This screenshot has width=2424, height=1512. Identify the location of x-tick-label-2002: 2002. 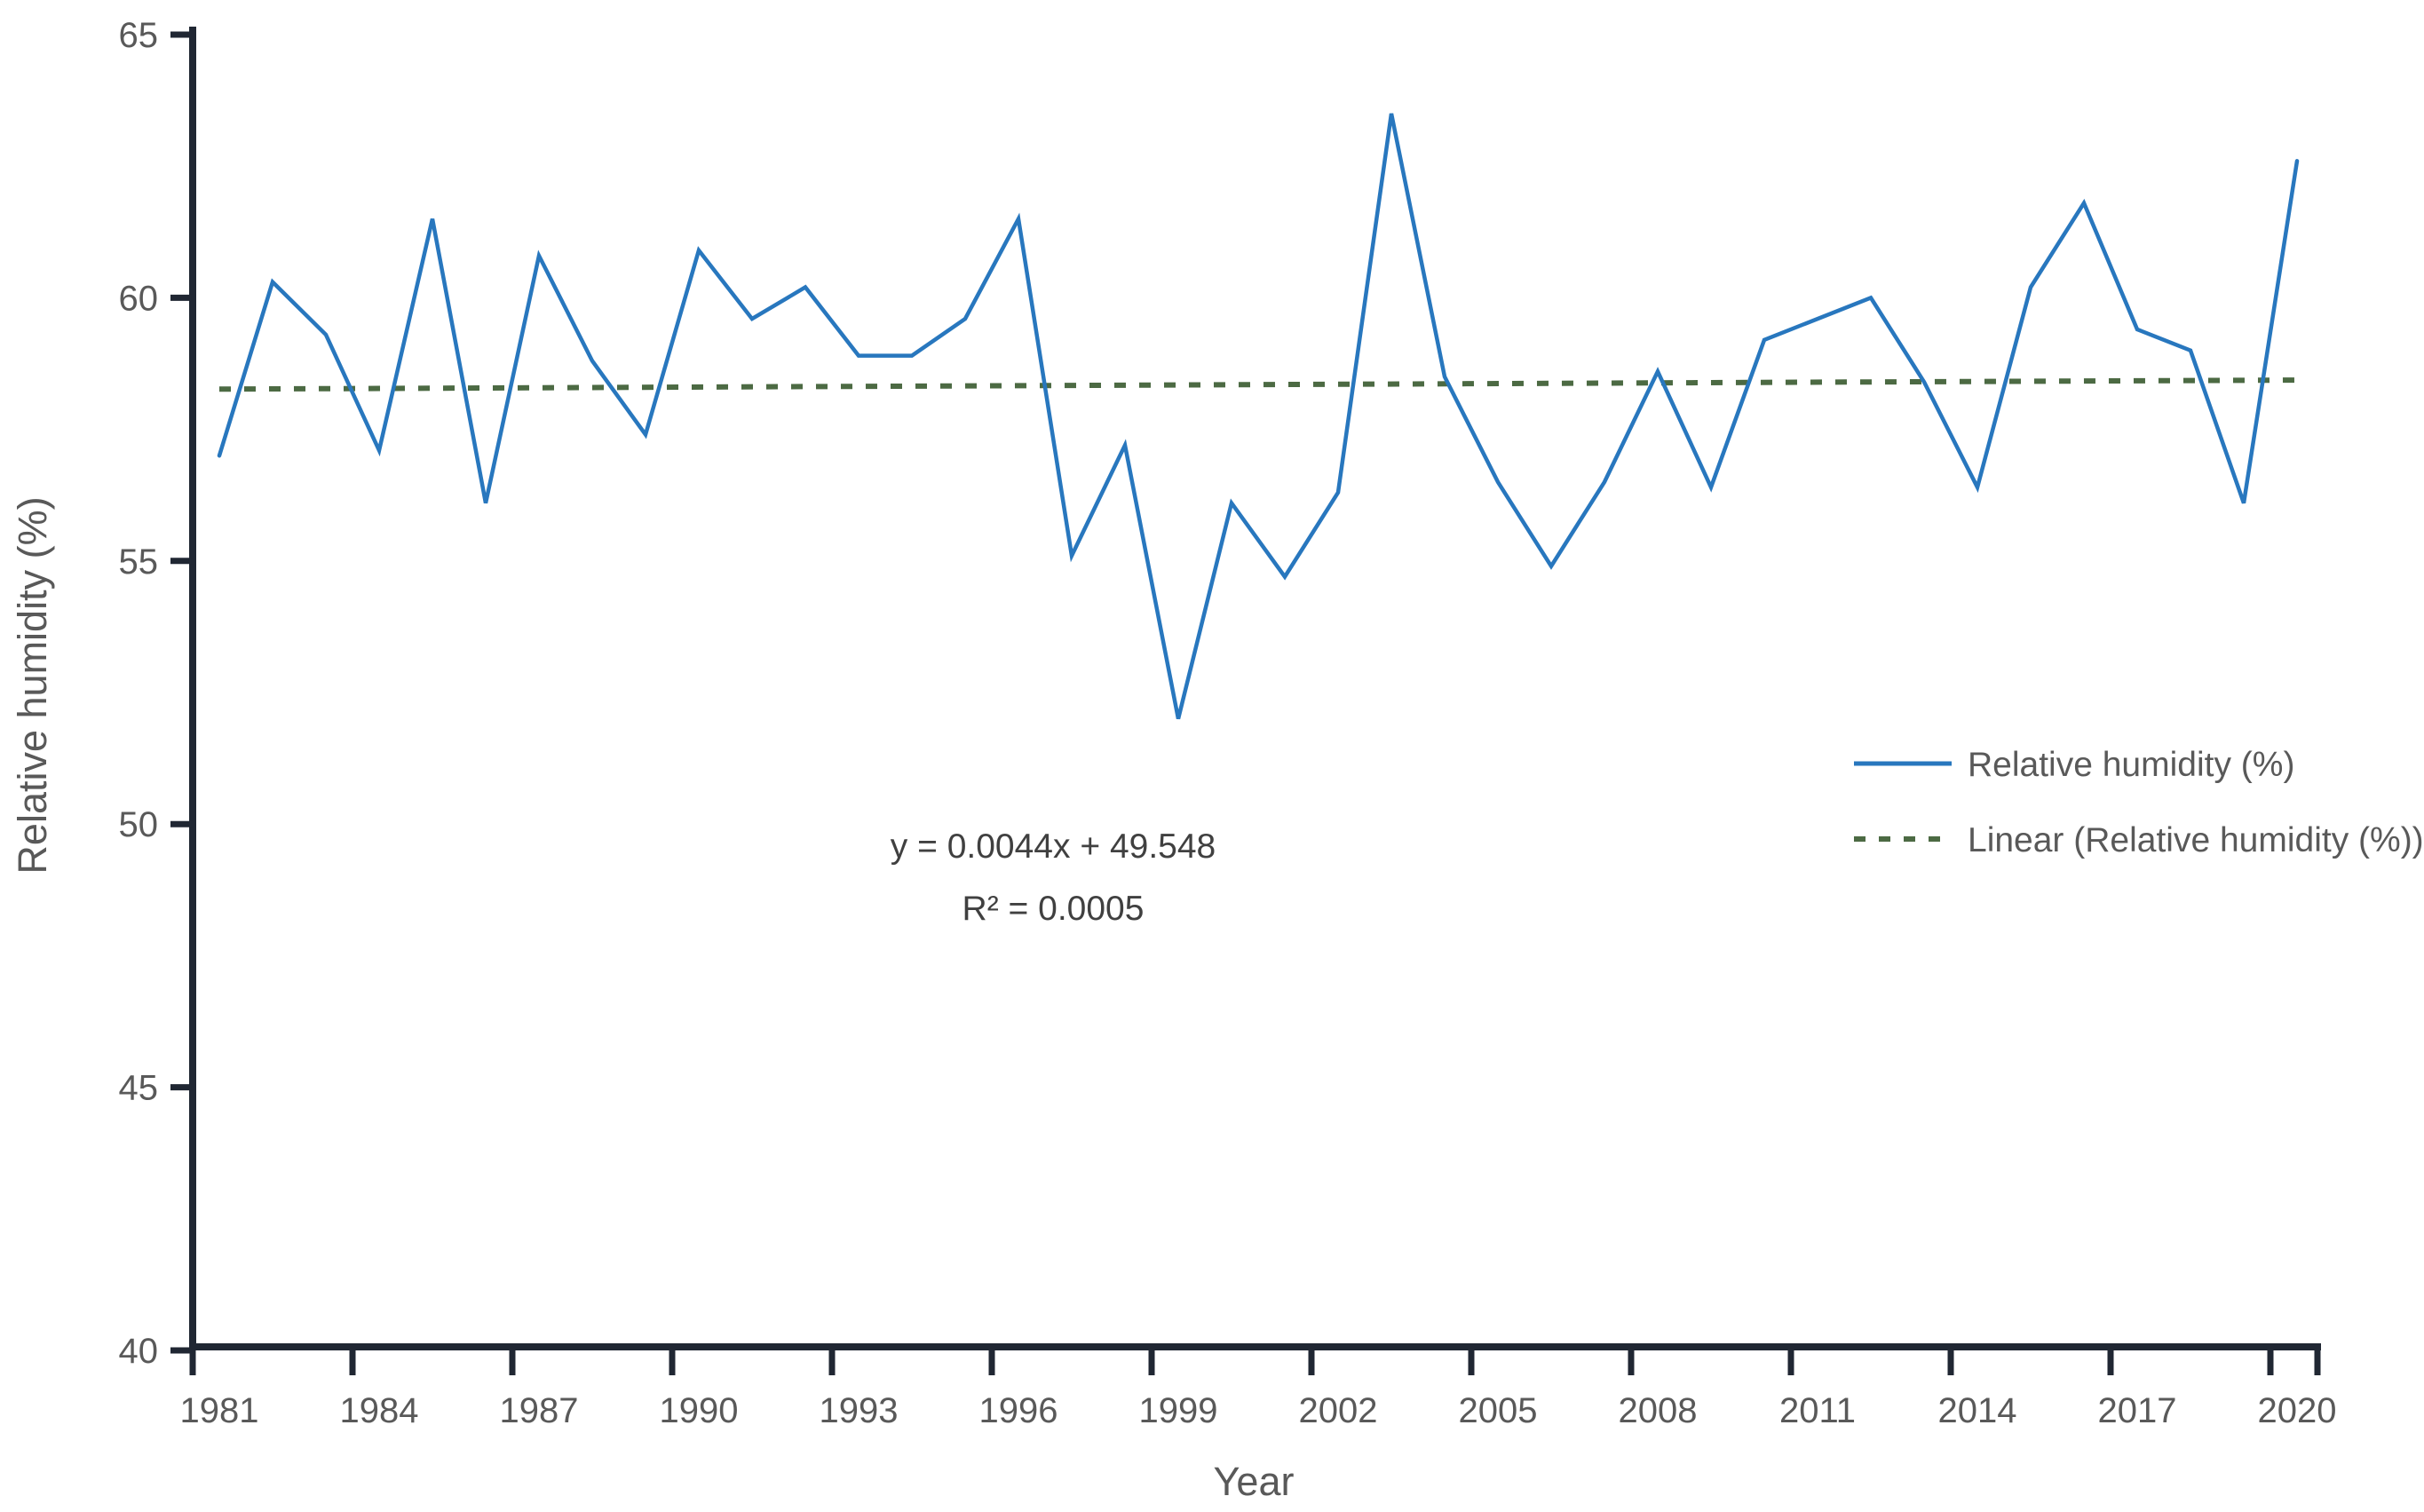
(1338, 1410).